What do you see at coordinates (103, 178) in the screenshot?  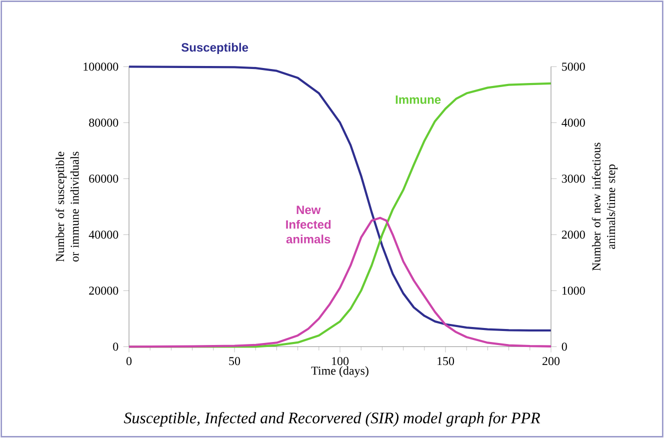 I see `y-tick-label: 60000` at bounding box center [103, 178].